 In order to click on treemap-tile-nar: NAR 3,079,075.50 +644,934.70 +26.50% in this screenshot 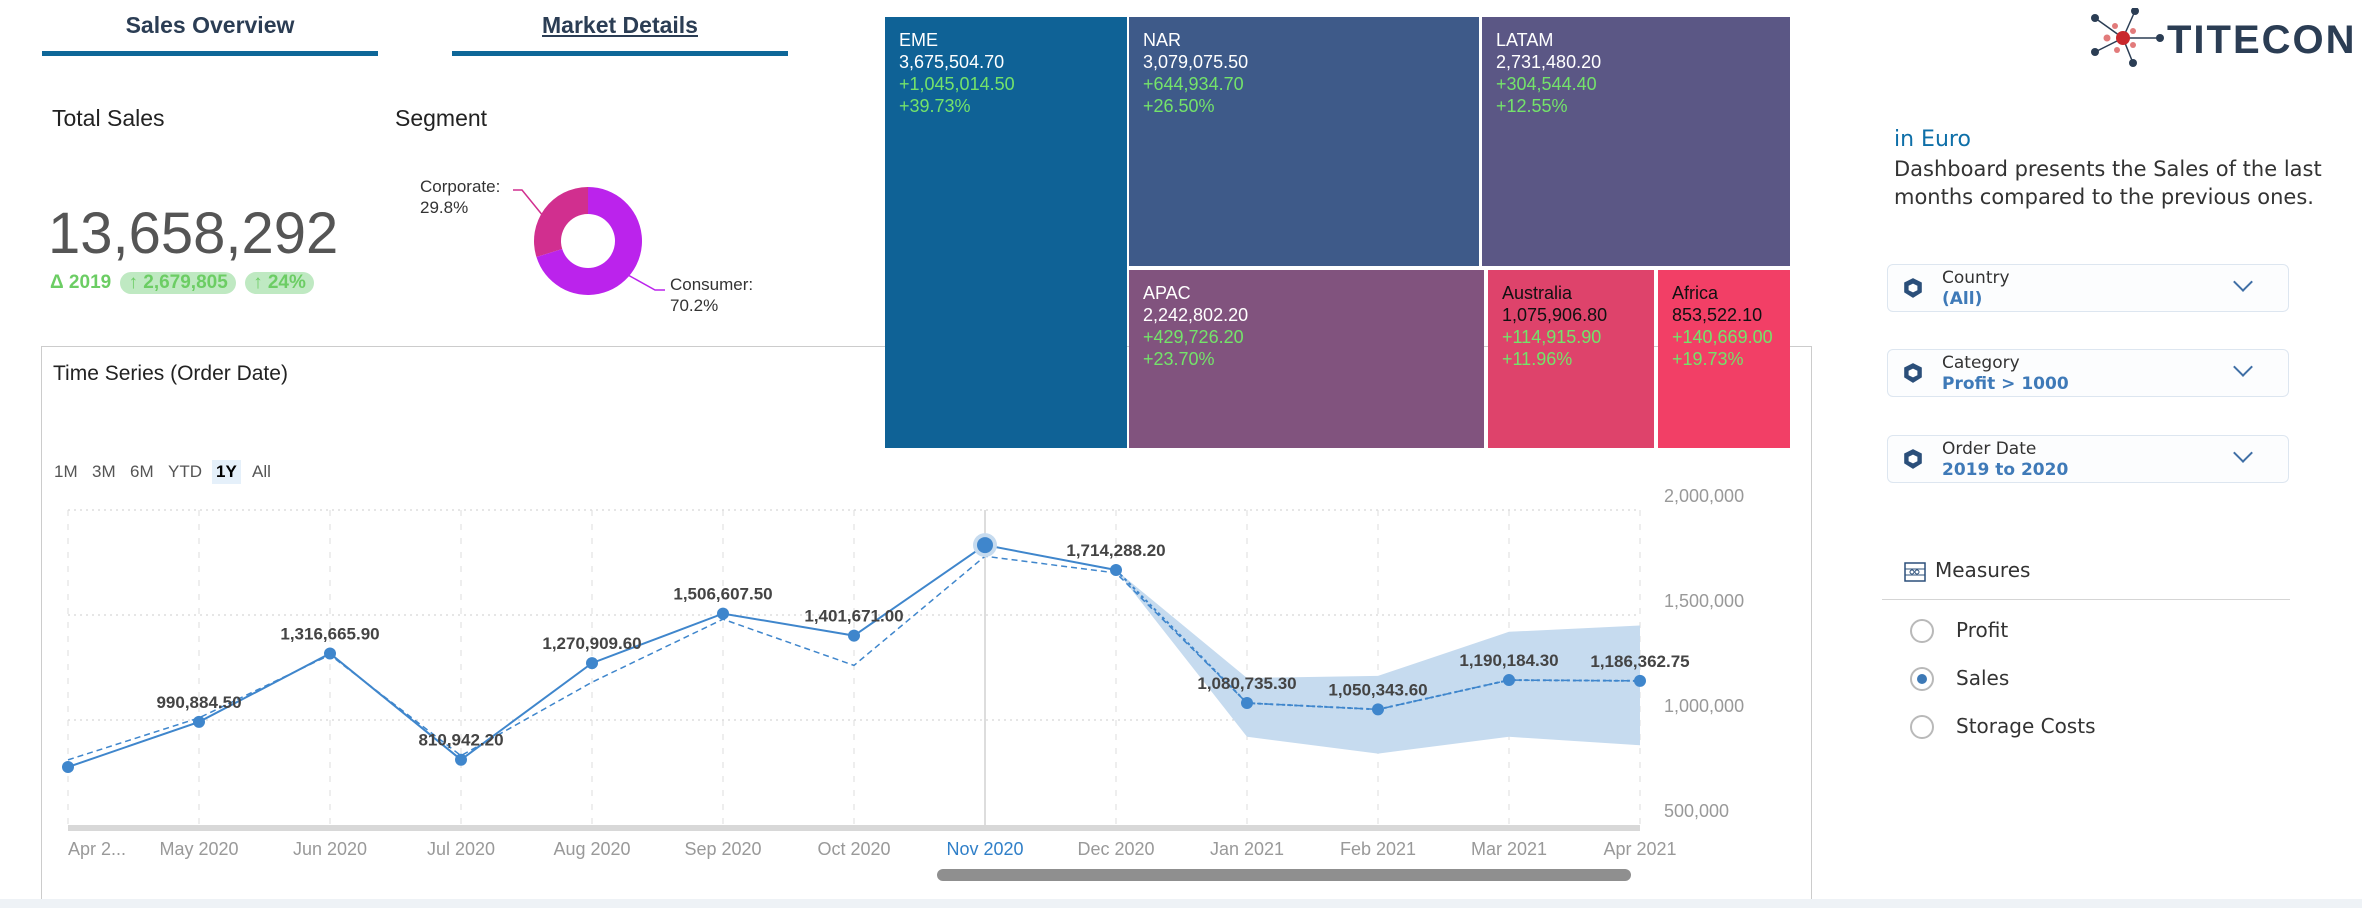, I will do `click(1304, 141)`.